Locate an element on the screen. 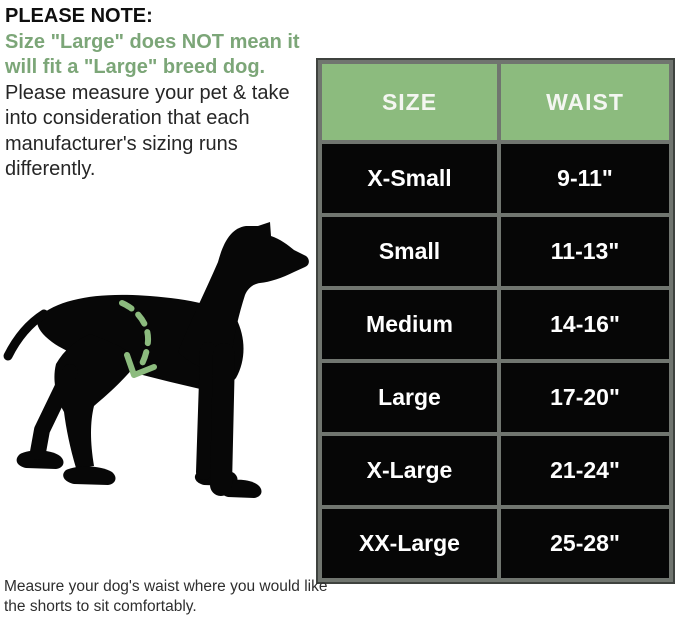  table-row: Large 17-20" is located at coordinates (495, 397).